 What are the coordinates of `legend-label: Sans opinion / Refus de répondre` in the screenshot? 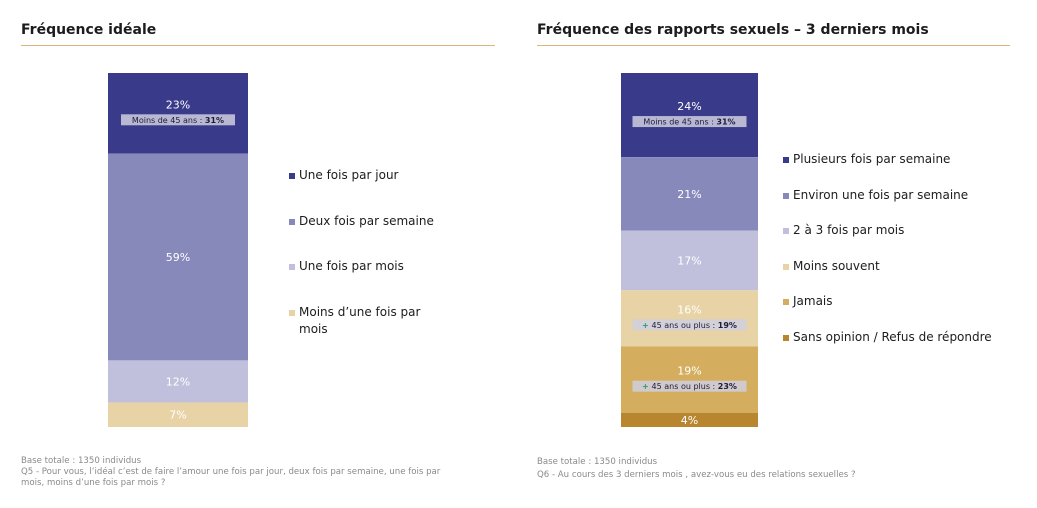 It's located at (892, 336).